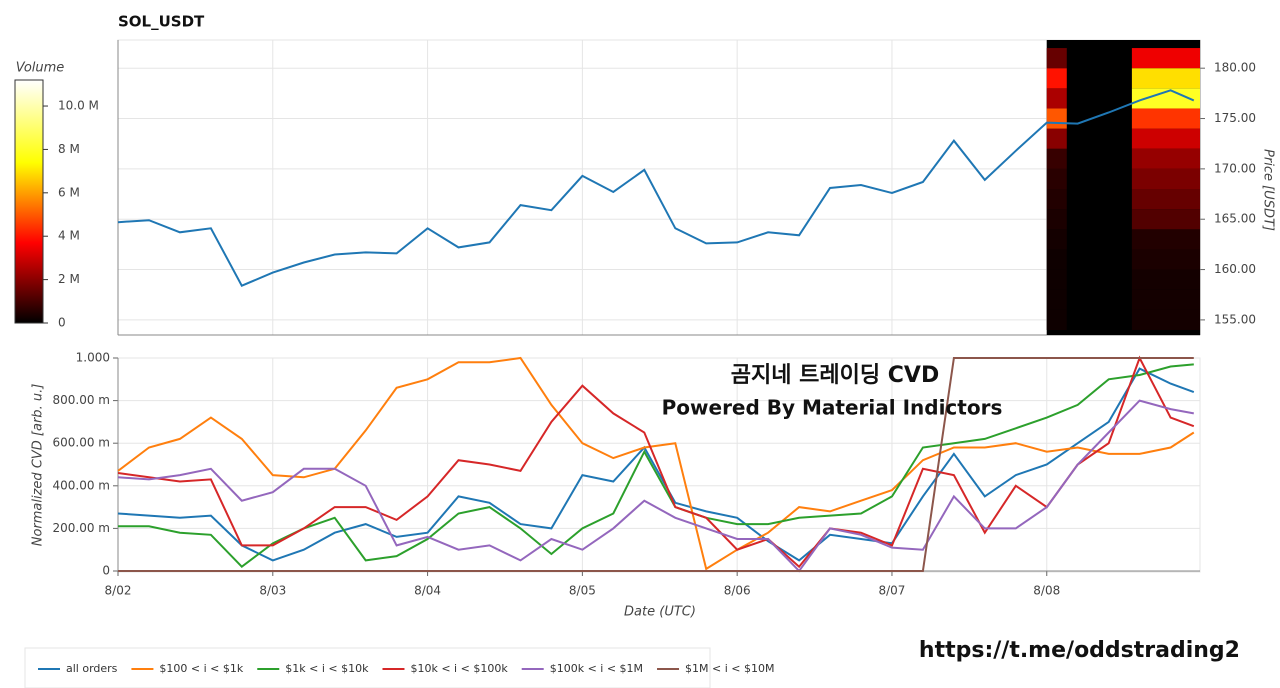  Describe the element at coordinates (832, 408) in the screenshot. I see `watermark-subtitle: Powered By Material Indictors` at that location.